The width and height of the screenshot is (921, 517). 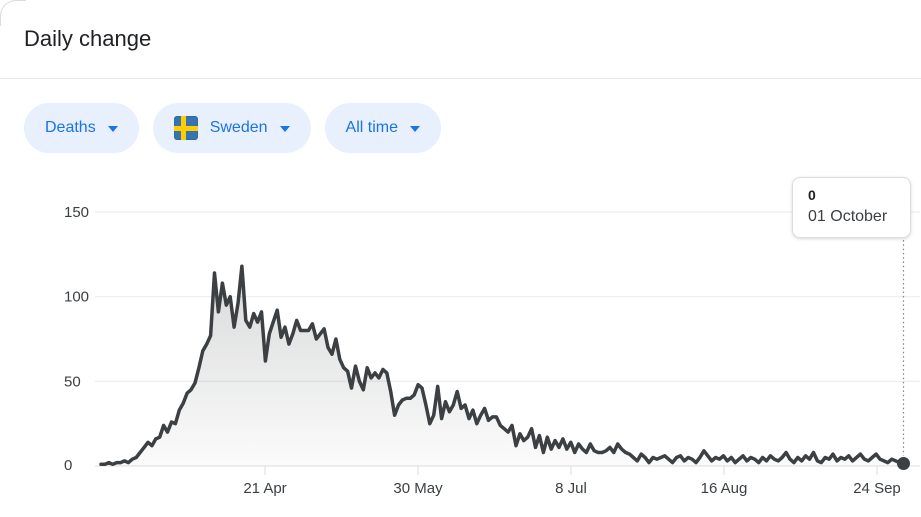 I want to click on filter-bar: Deaths Sweden All time, so click(x=232, y=128).